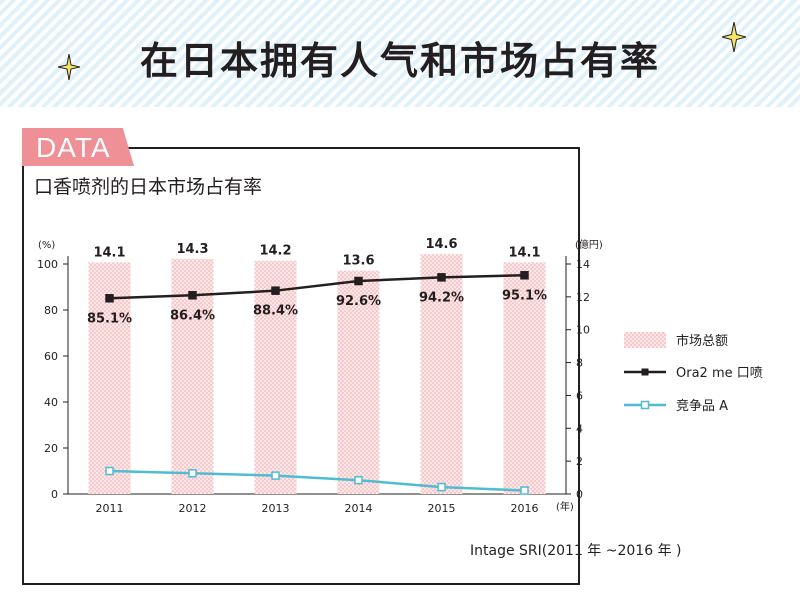 This screenshot has height=601, width=800. What do you see at coordinates (148, 187) in the screenshot?
I see `chart-title: 口香喷剂的日本市场占有率` at bounding box center [148, 187].